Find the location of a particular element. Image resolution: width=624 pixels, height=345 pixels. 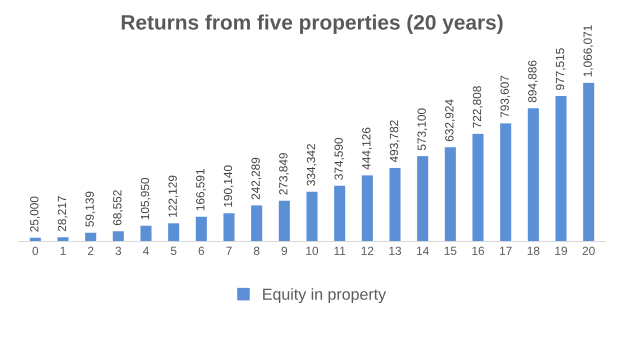

data-label: 374,590 is located at coordinates (339, 159).